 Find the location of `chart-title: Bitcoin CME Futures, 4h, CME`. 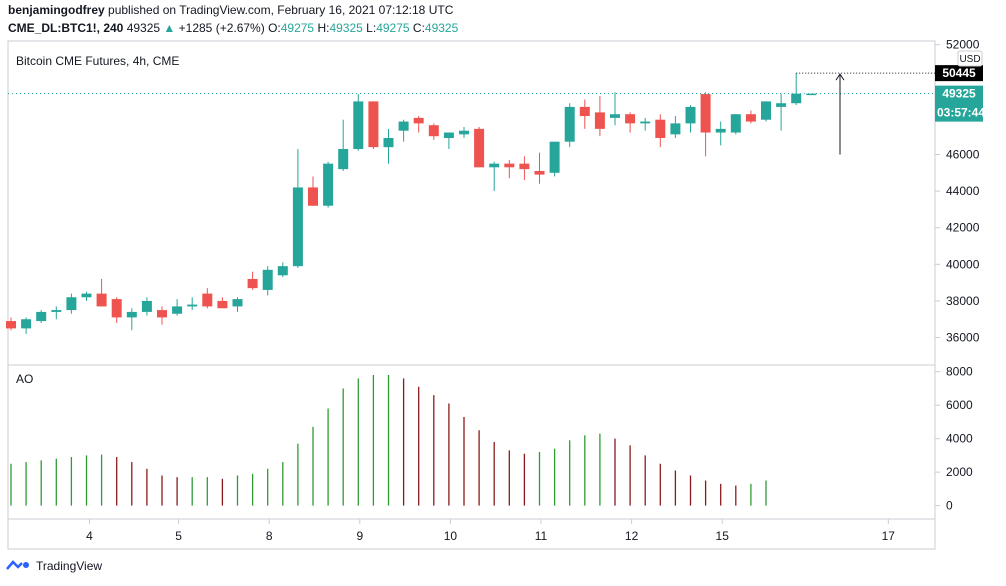

chart-title: Bitcoin CME Futures, 4h, CME is located at coordinates (97, 61).